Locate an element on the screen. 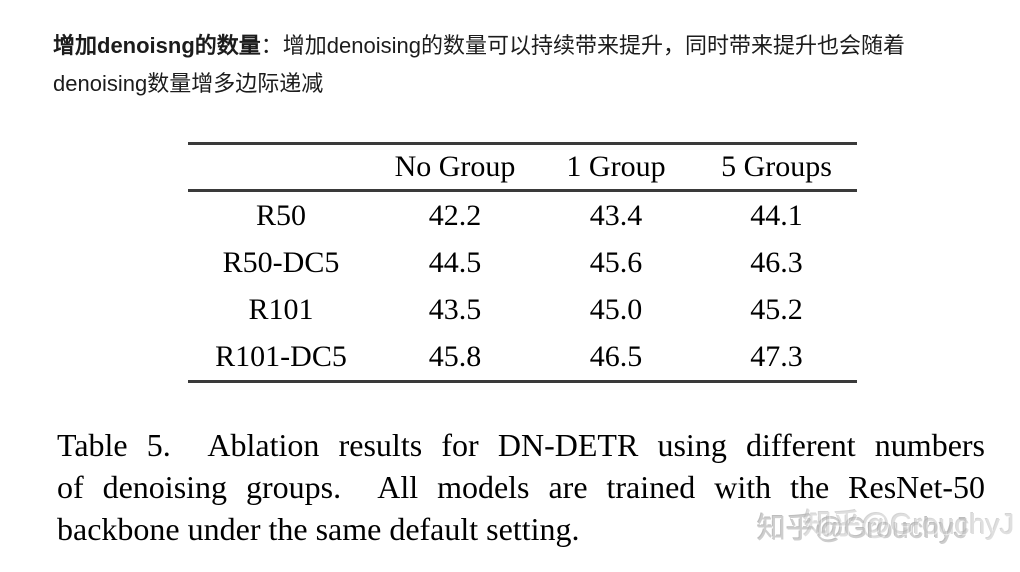 The image size is (1020, 572). table-row-r101: R101 43.5 45.0 45.2 is located at coordinates (522, 309).